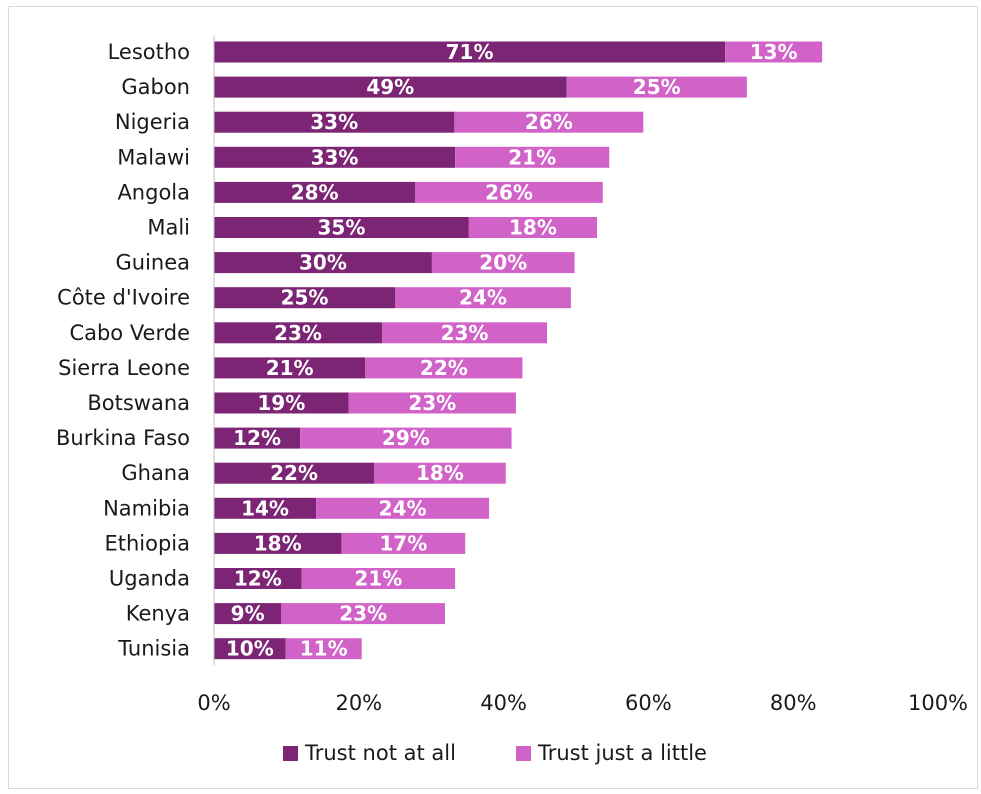  I want to click on category-label: Tunisia, so click(153, 649).